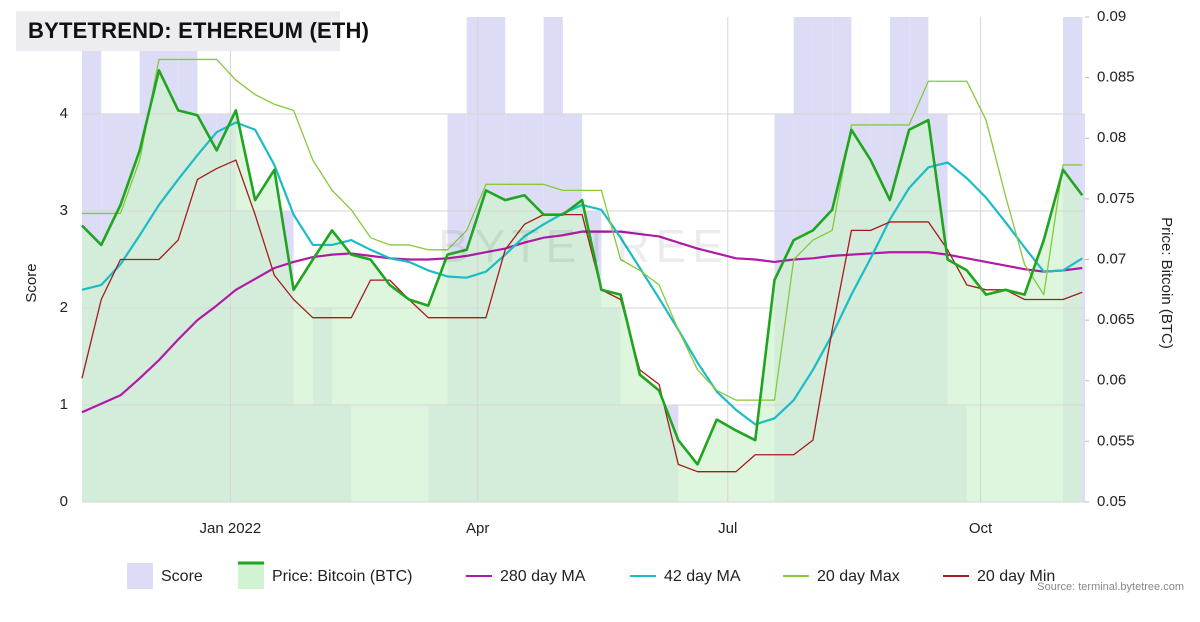  Describe the element at coordinates (543, 576) in the screenshot. I see `legend-label: 280 day MA` at that location.